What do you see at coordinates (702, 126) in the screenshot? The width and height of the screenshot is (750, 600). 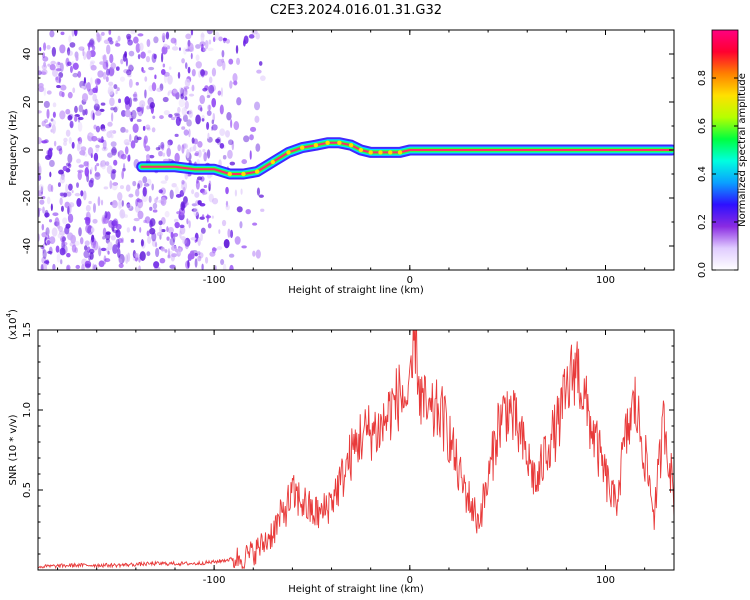 I see `colorbar-tick-label: 0.6` at bounding box center [702, 126].